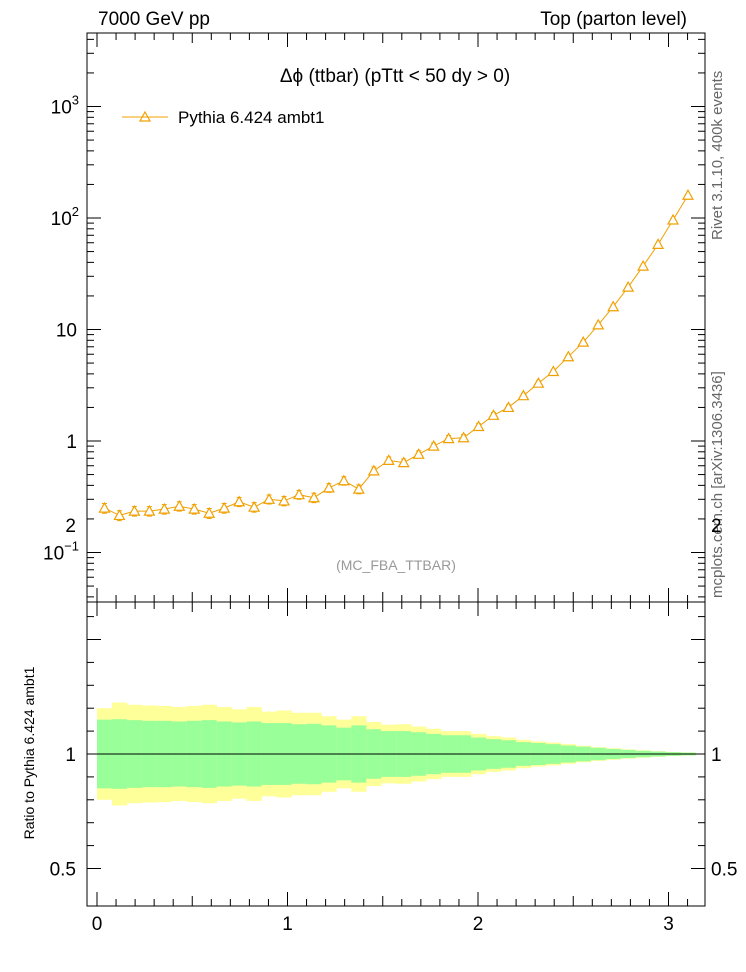 The height and width of the screenshot is (972, 746). What do you see at coordinates (145, 116) in the screenshot?
I see `legend-marker` at bounding box center [145, 116].